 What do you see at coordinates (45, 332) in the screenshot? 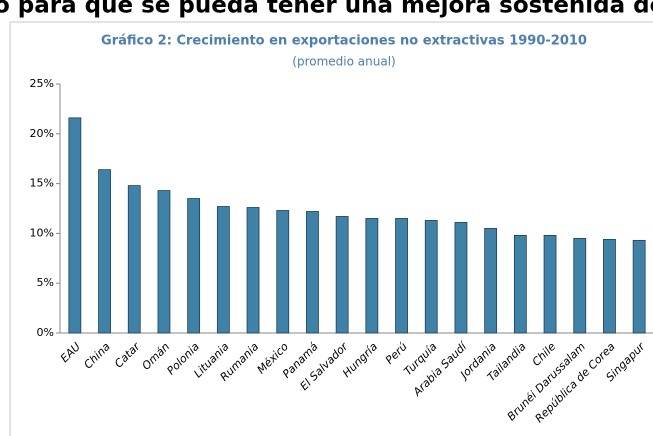
I see `y-tick-label: 0%` at bounding box center [45, 332].